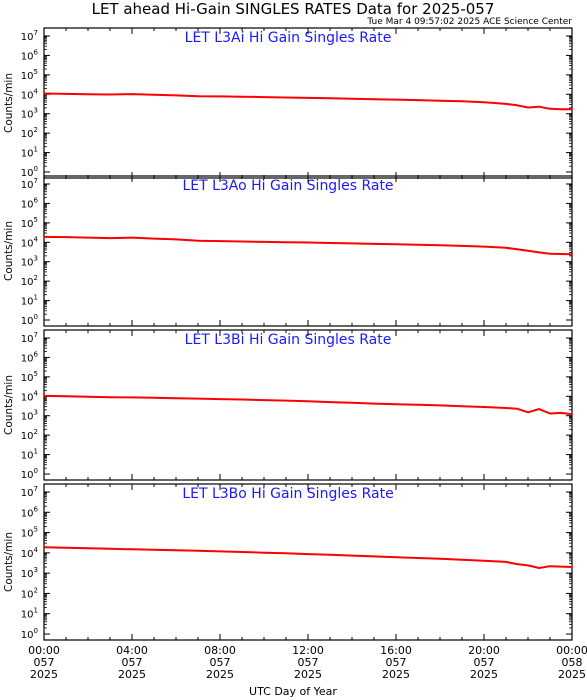 The width and height of the screenshot is (587, 700). What do you see at coordinates (308, 650) in the screenshot?
I see `x-tick-time: 12:00` at bounding box center [308, 650].